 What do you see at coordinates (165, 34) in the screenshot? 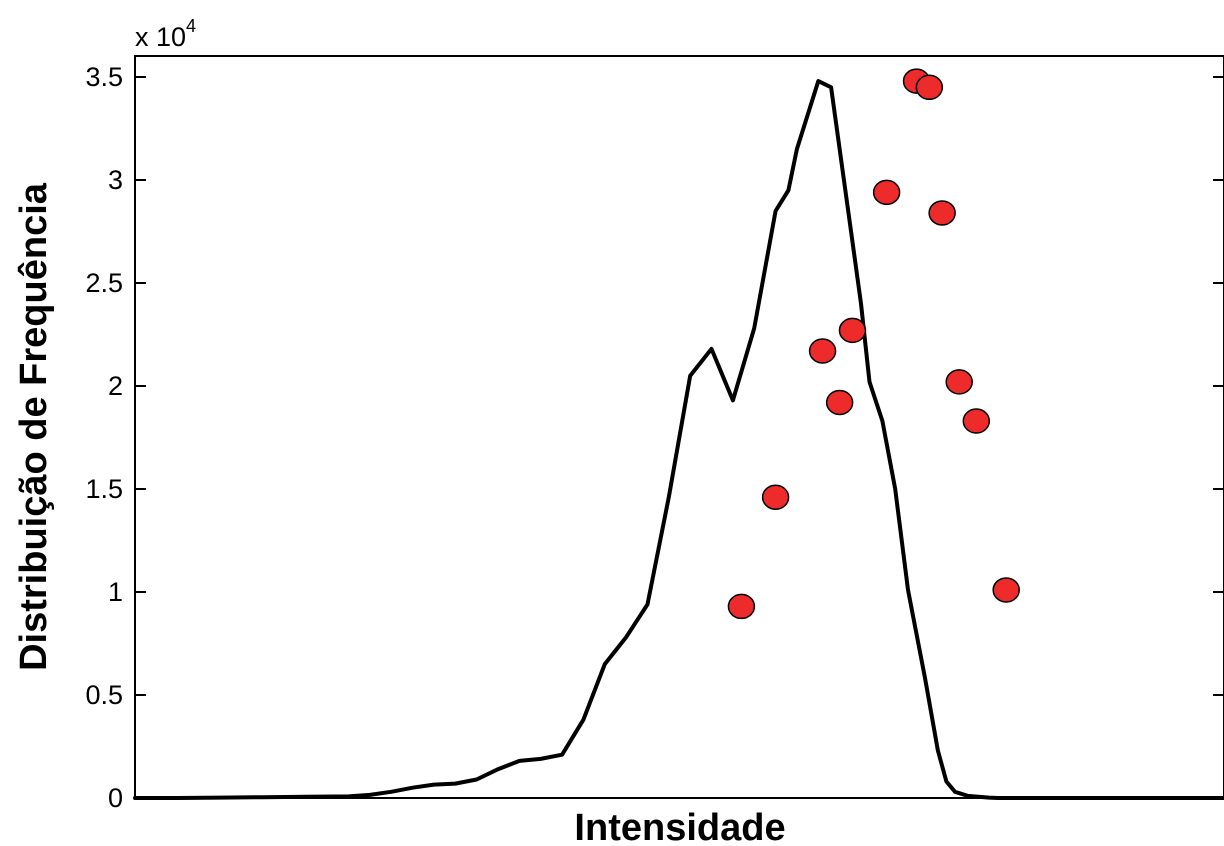
I see `y-multiplier-label: x 104` at bounding box center [165, 34].